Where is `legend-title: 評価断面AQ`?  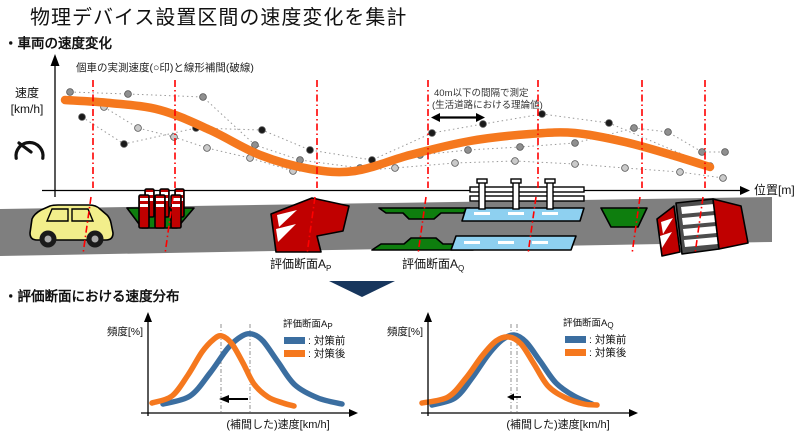 legend-title: 評価断面AQ is located at coordinates (588, 323).